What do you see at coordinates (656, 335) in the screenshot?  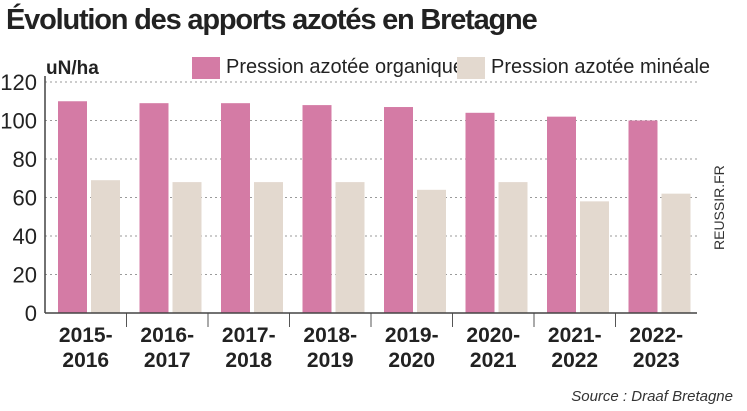 I see `x-tick-label: 2022-` at bounding box center [656, 335].